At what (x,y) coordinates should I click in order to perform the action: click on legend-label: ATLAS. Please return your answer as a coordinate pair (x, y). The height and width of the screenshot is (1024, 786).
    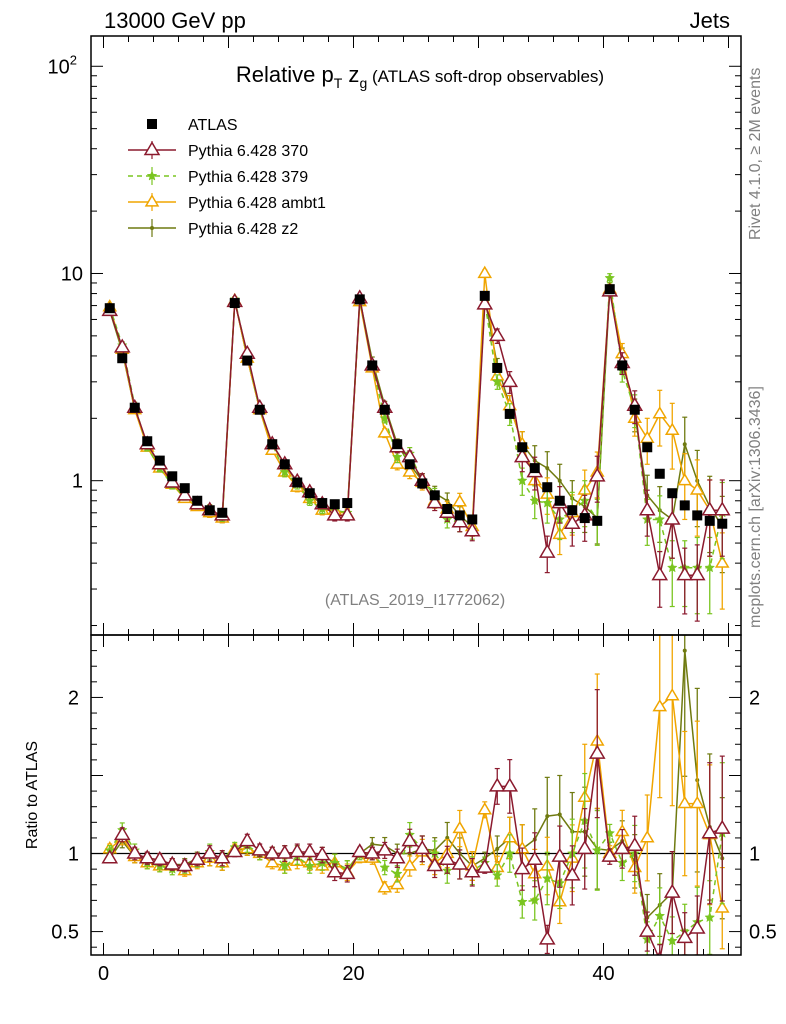
    Looking at the image, I should click on (213, 125).